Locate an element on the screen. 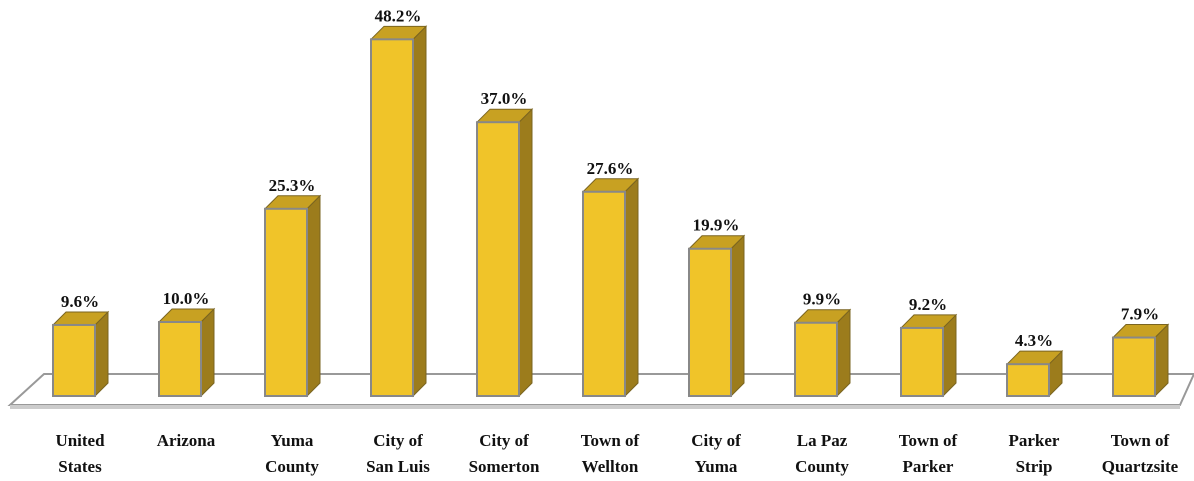  x-tick-label: City of Somerton is located at coordinates (504, 453).